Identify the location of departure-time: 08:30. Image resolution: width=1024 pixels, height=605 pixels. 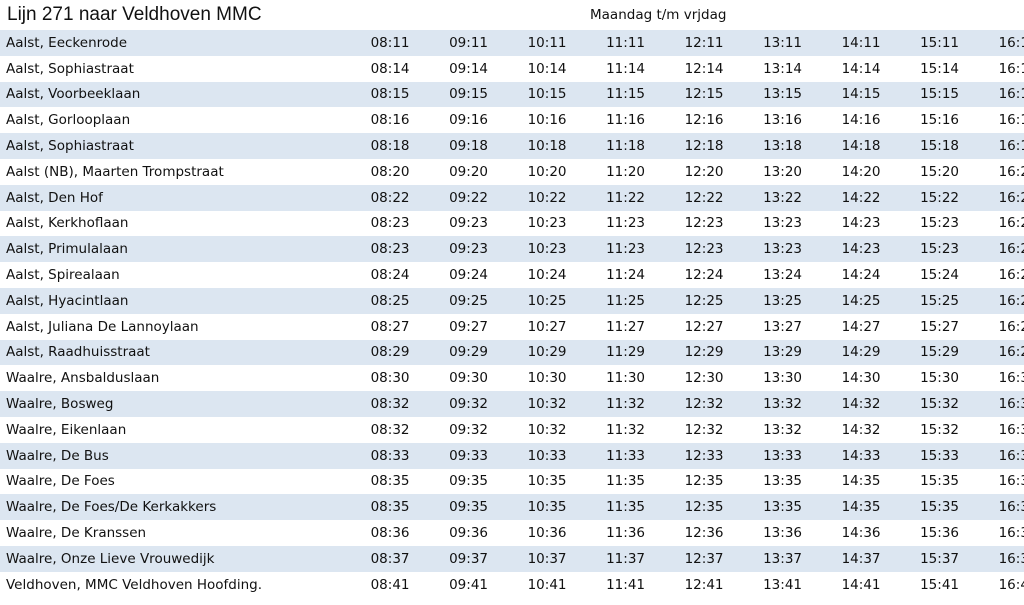
(390, 378).